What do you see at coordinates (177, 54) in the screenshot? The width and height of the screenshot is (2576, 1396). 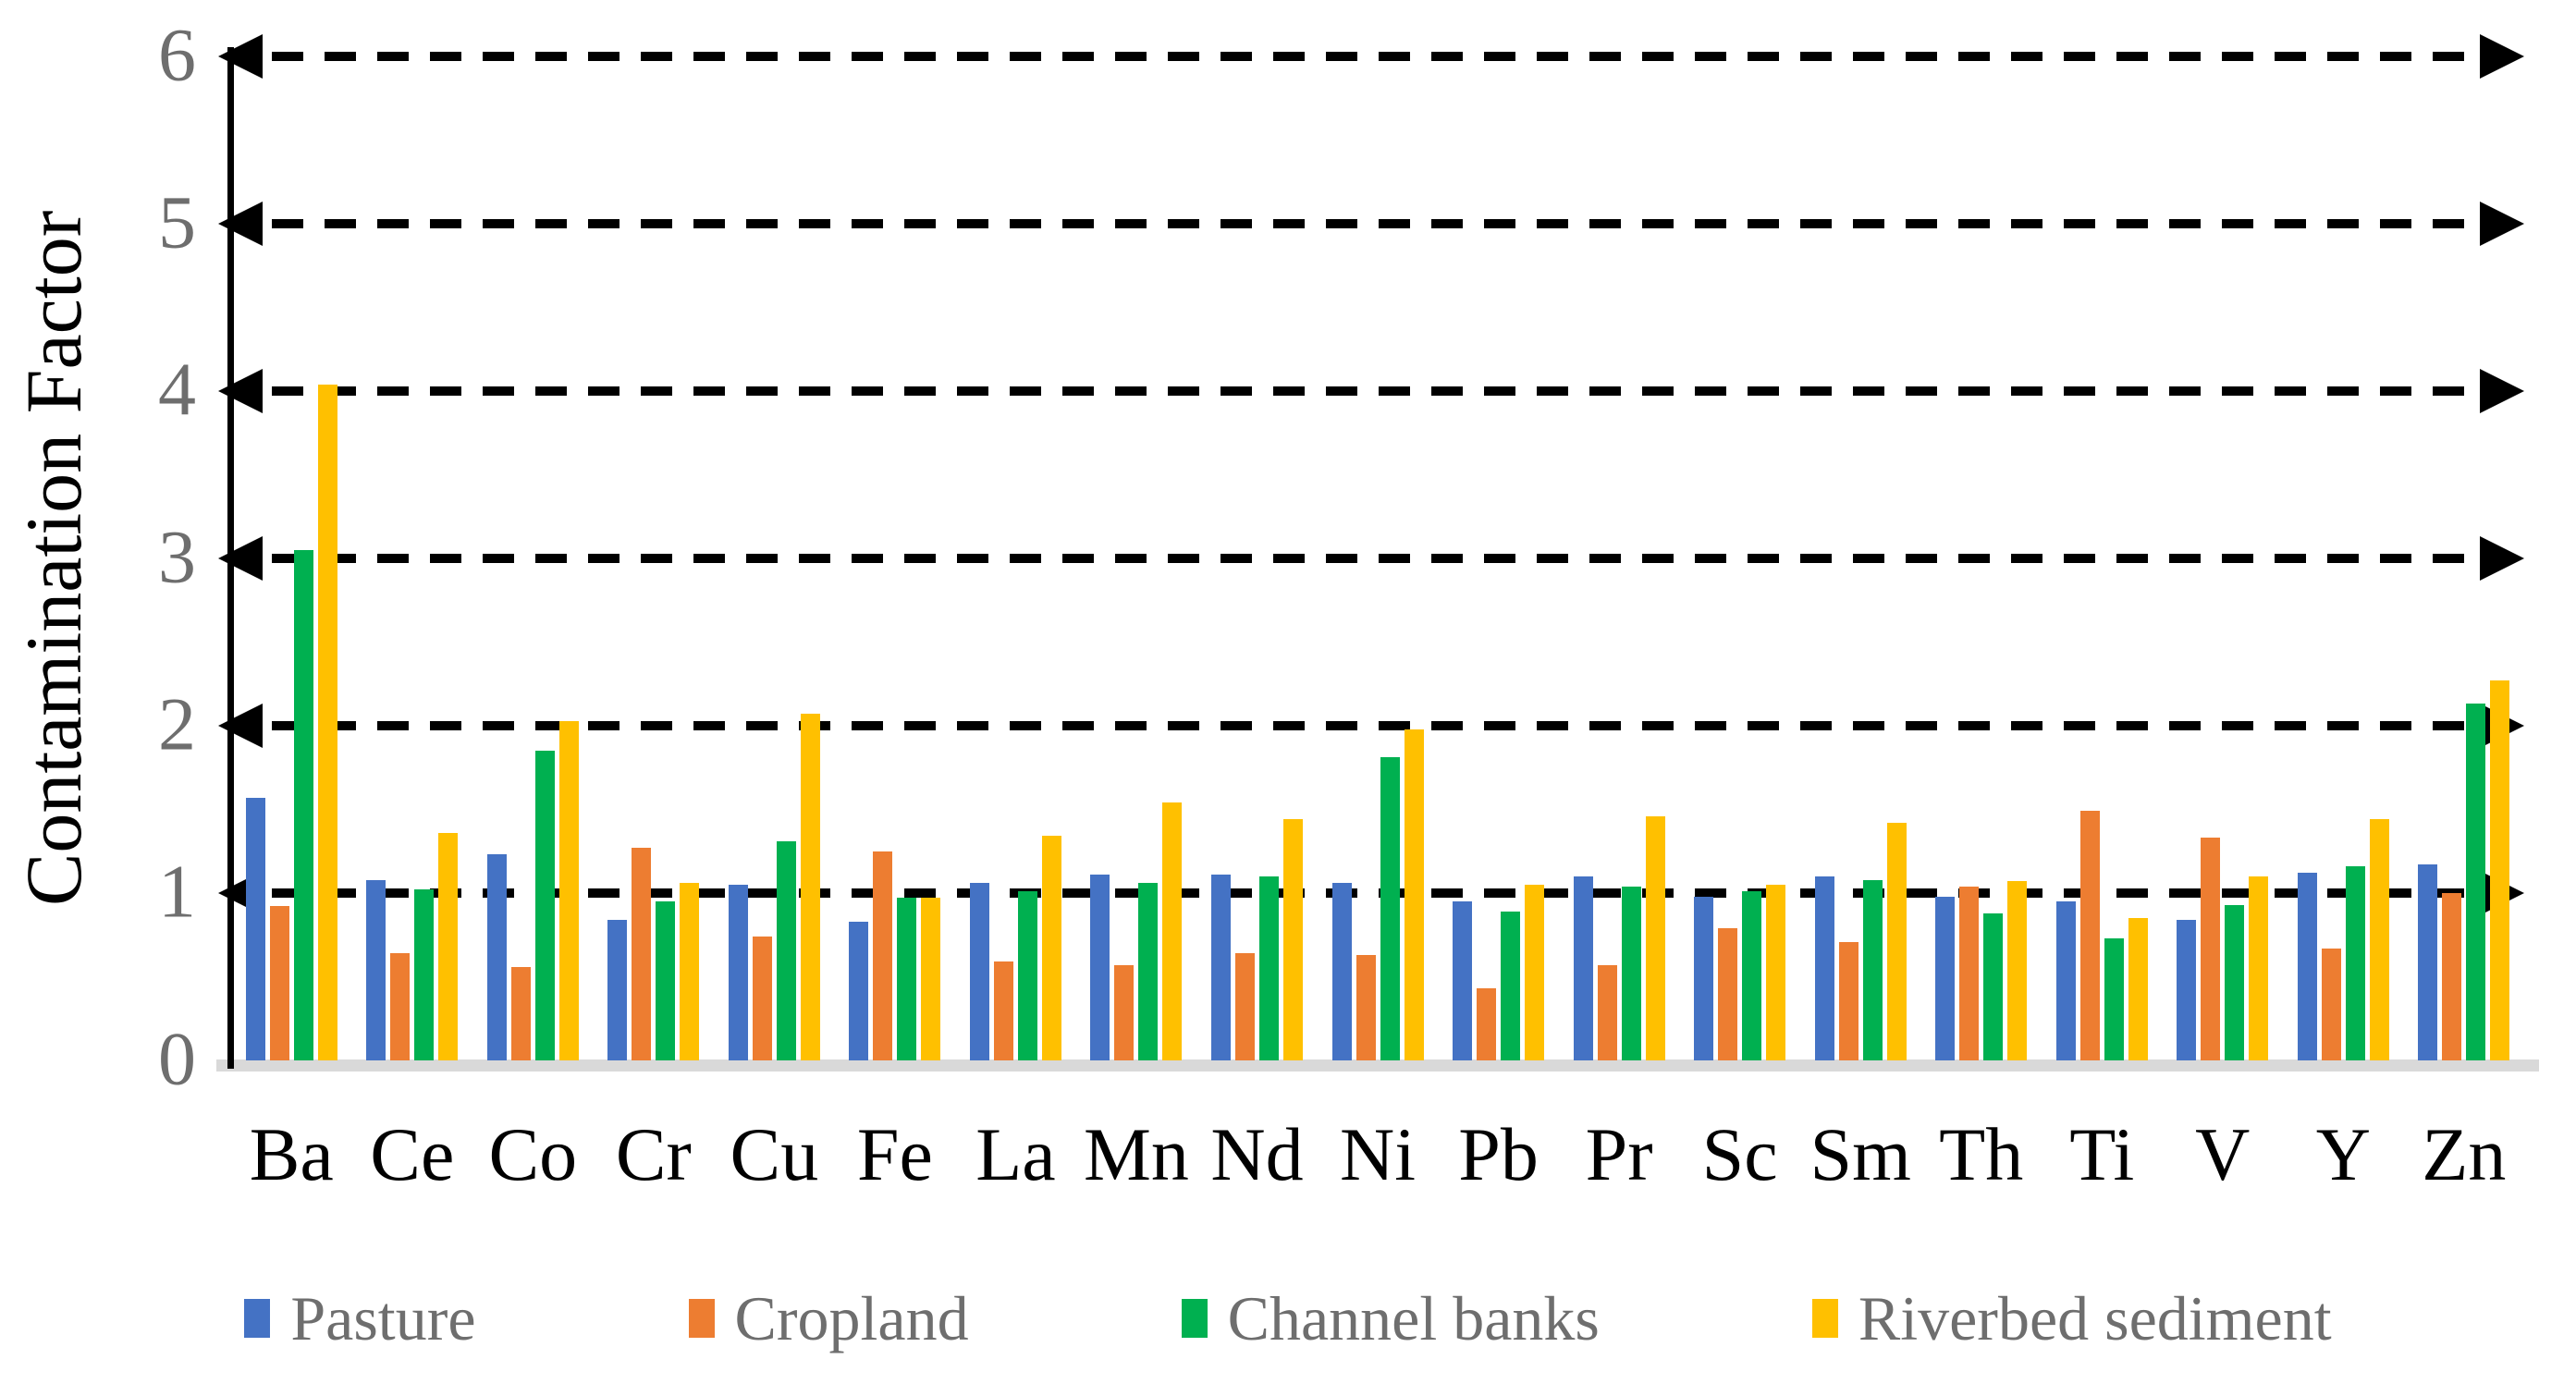 I see `y-tick-label-6: 6` at bounding box center [177, 54].